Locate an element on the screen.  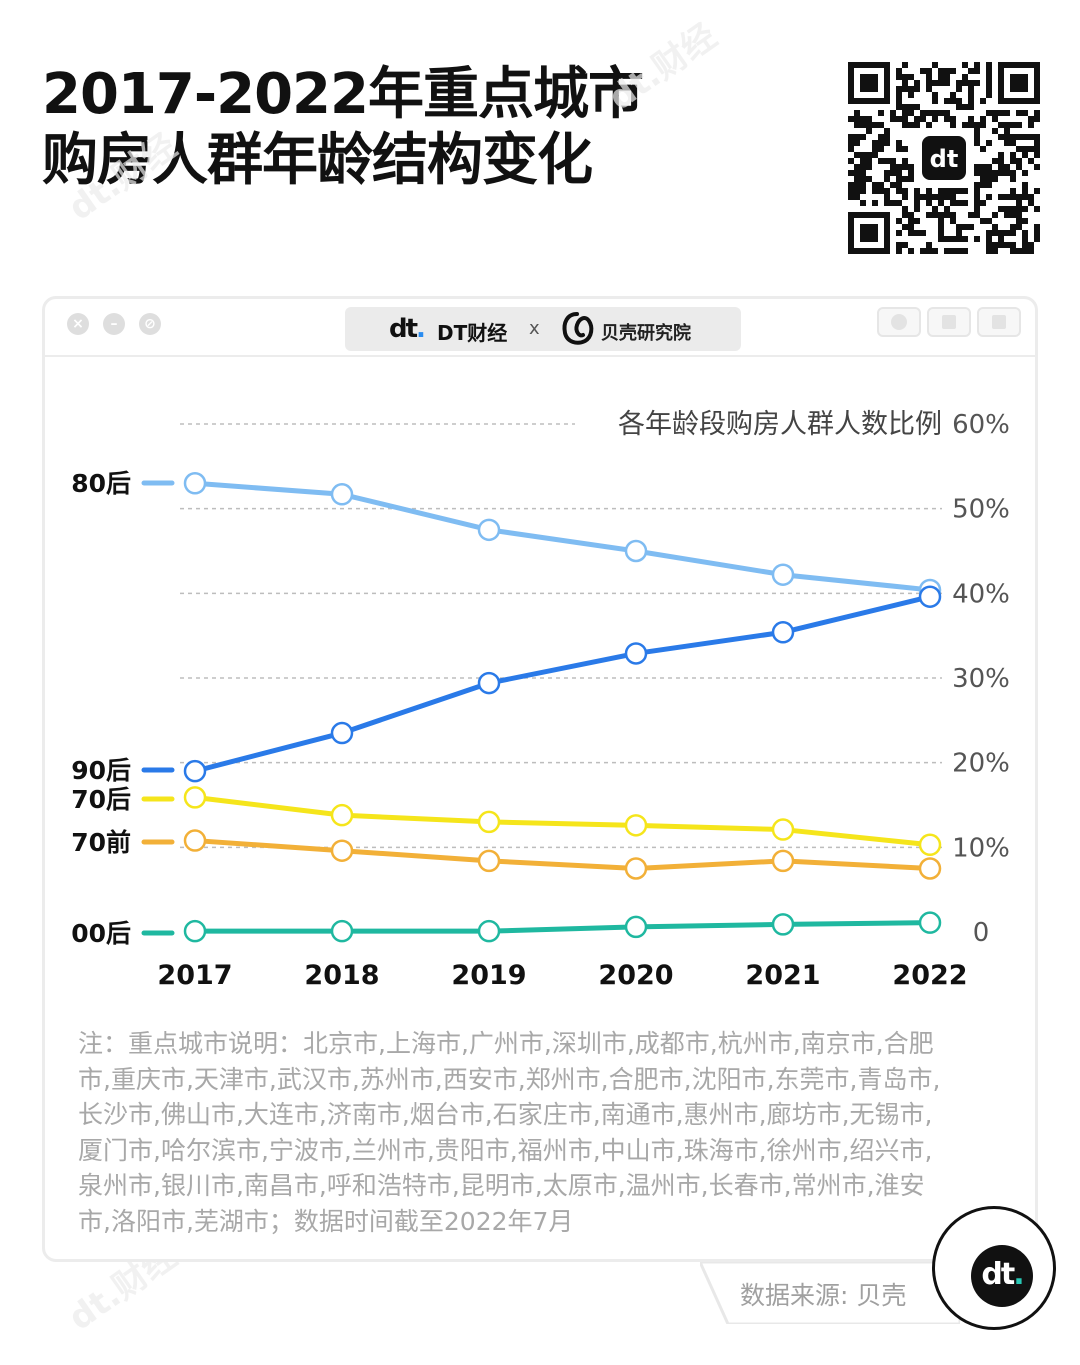
copy-icon is located at coordinates (999, 322).